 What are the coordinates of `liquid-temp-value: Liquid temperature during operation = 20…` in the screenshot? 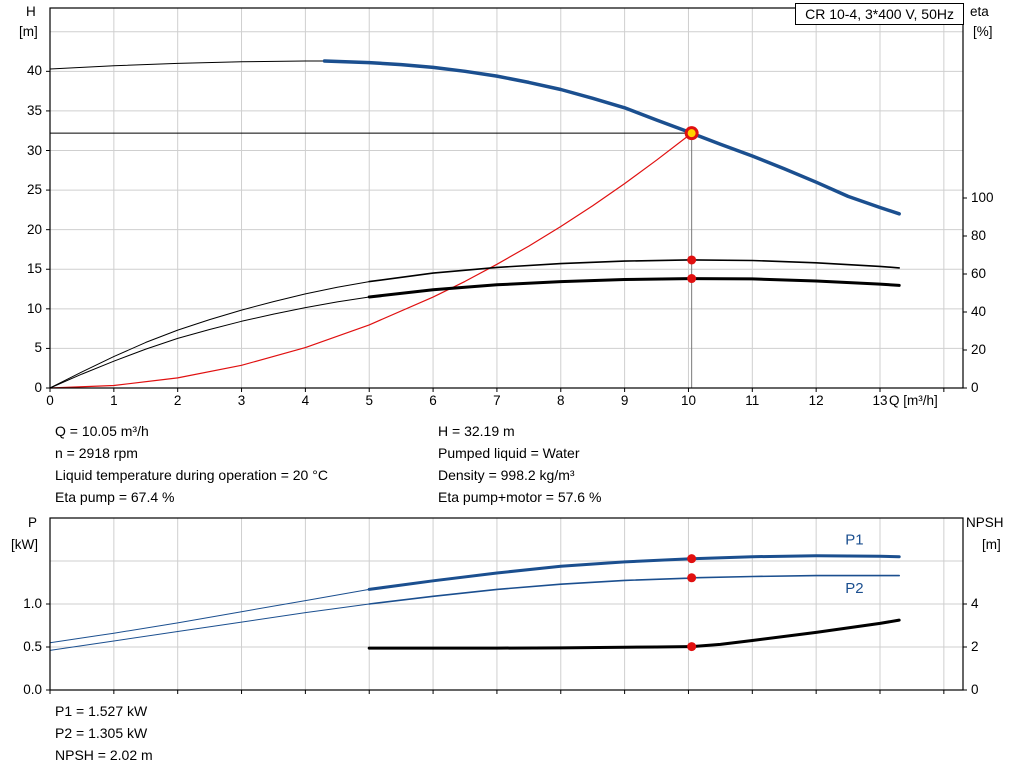 It's located at (191, 475).